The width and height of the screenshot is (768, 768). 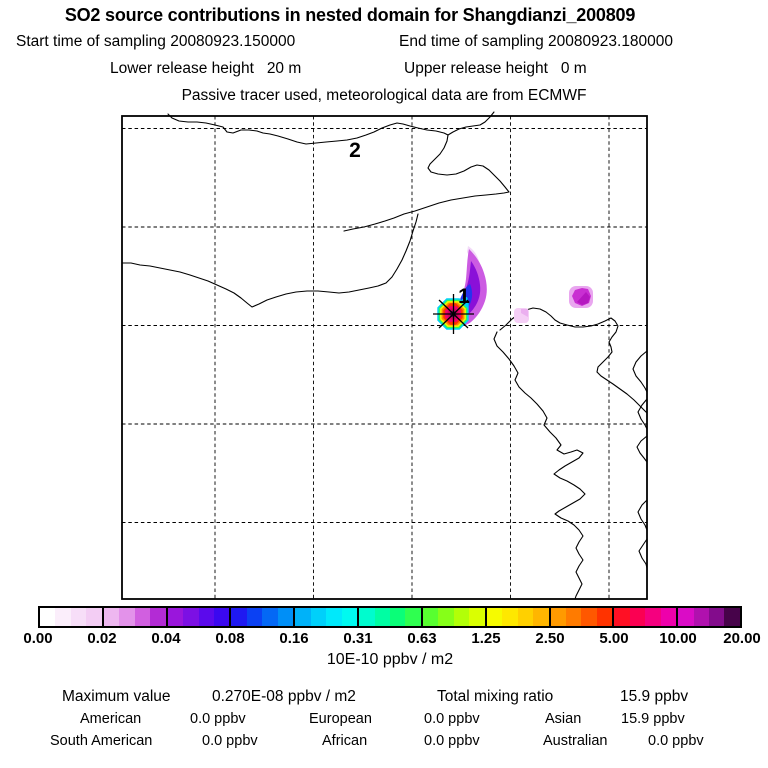 I want to click on plume-patch-pale, so click(x=521, y=315).